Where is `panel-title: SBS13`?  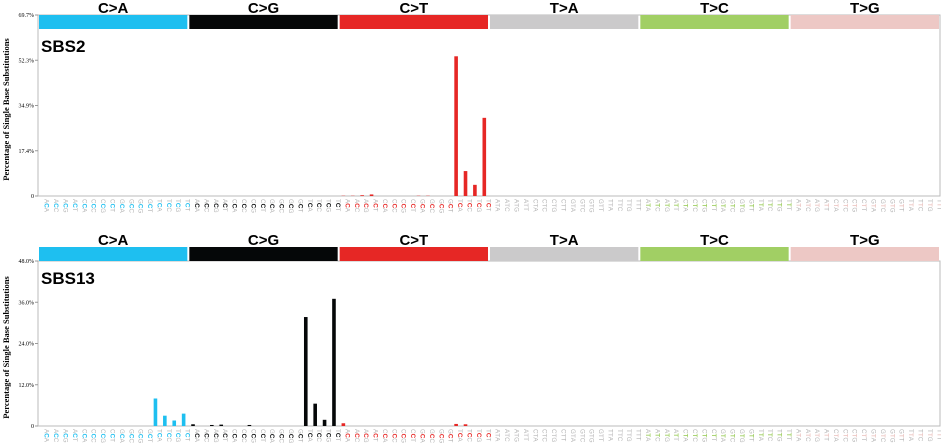
panel-title: SBS13 is located at coordinates (68, 278).